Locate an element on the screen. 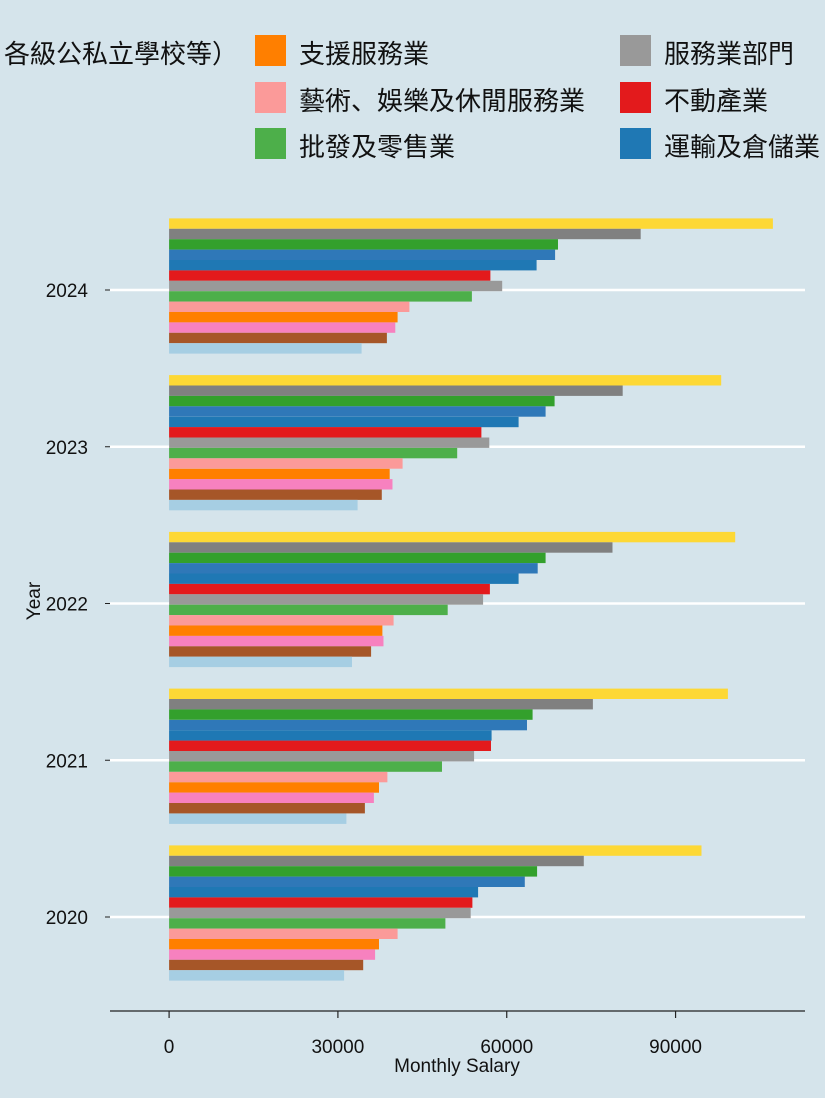 The image size is (825, 1098). y-ticks-group: 2024 2023 2022 2021 2020 is located at coordinates (78, 605).